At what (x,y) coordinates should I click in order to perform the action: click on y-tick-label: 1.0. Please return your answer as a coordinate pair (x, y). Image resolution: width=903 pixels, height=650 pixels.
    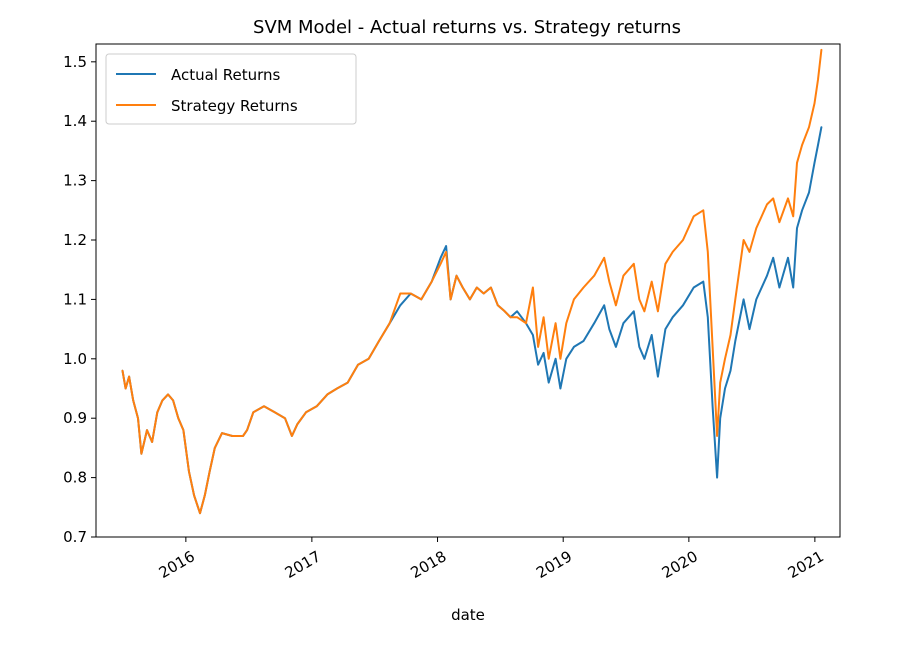
    Looking at the image, I should click on (75, 359).